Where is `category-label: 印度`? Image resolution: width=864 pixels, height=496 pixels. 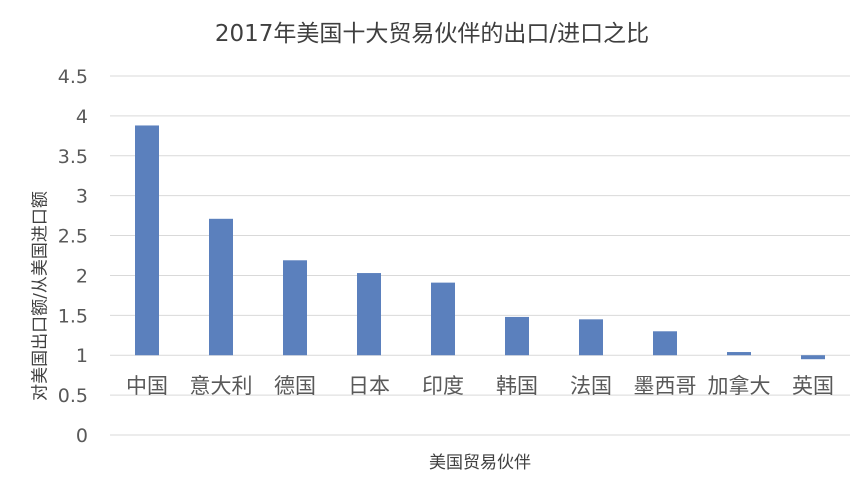
category-label: 印度 is located at coordinates (443, 386).